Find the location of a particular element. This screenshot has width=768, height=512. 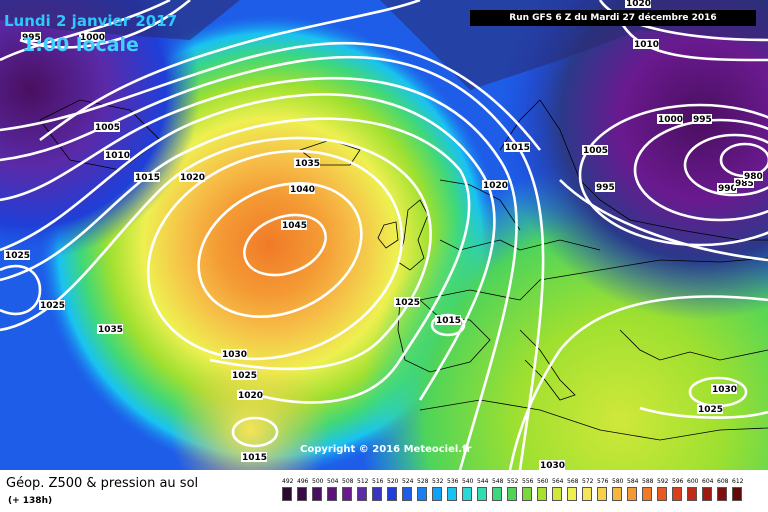

scale-value-label: 512 is located at coordinates (363, 481).